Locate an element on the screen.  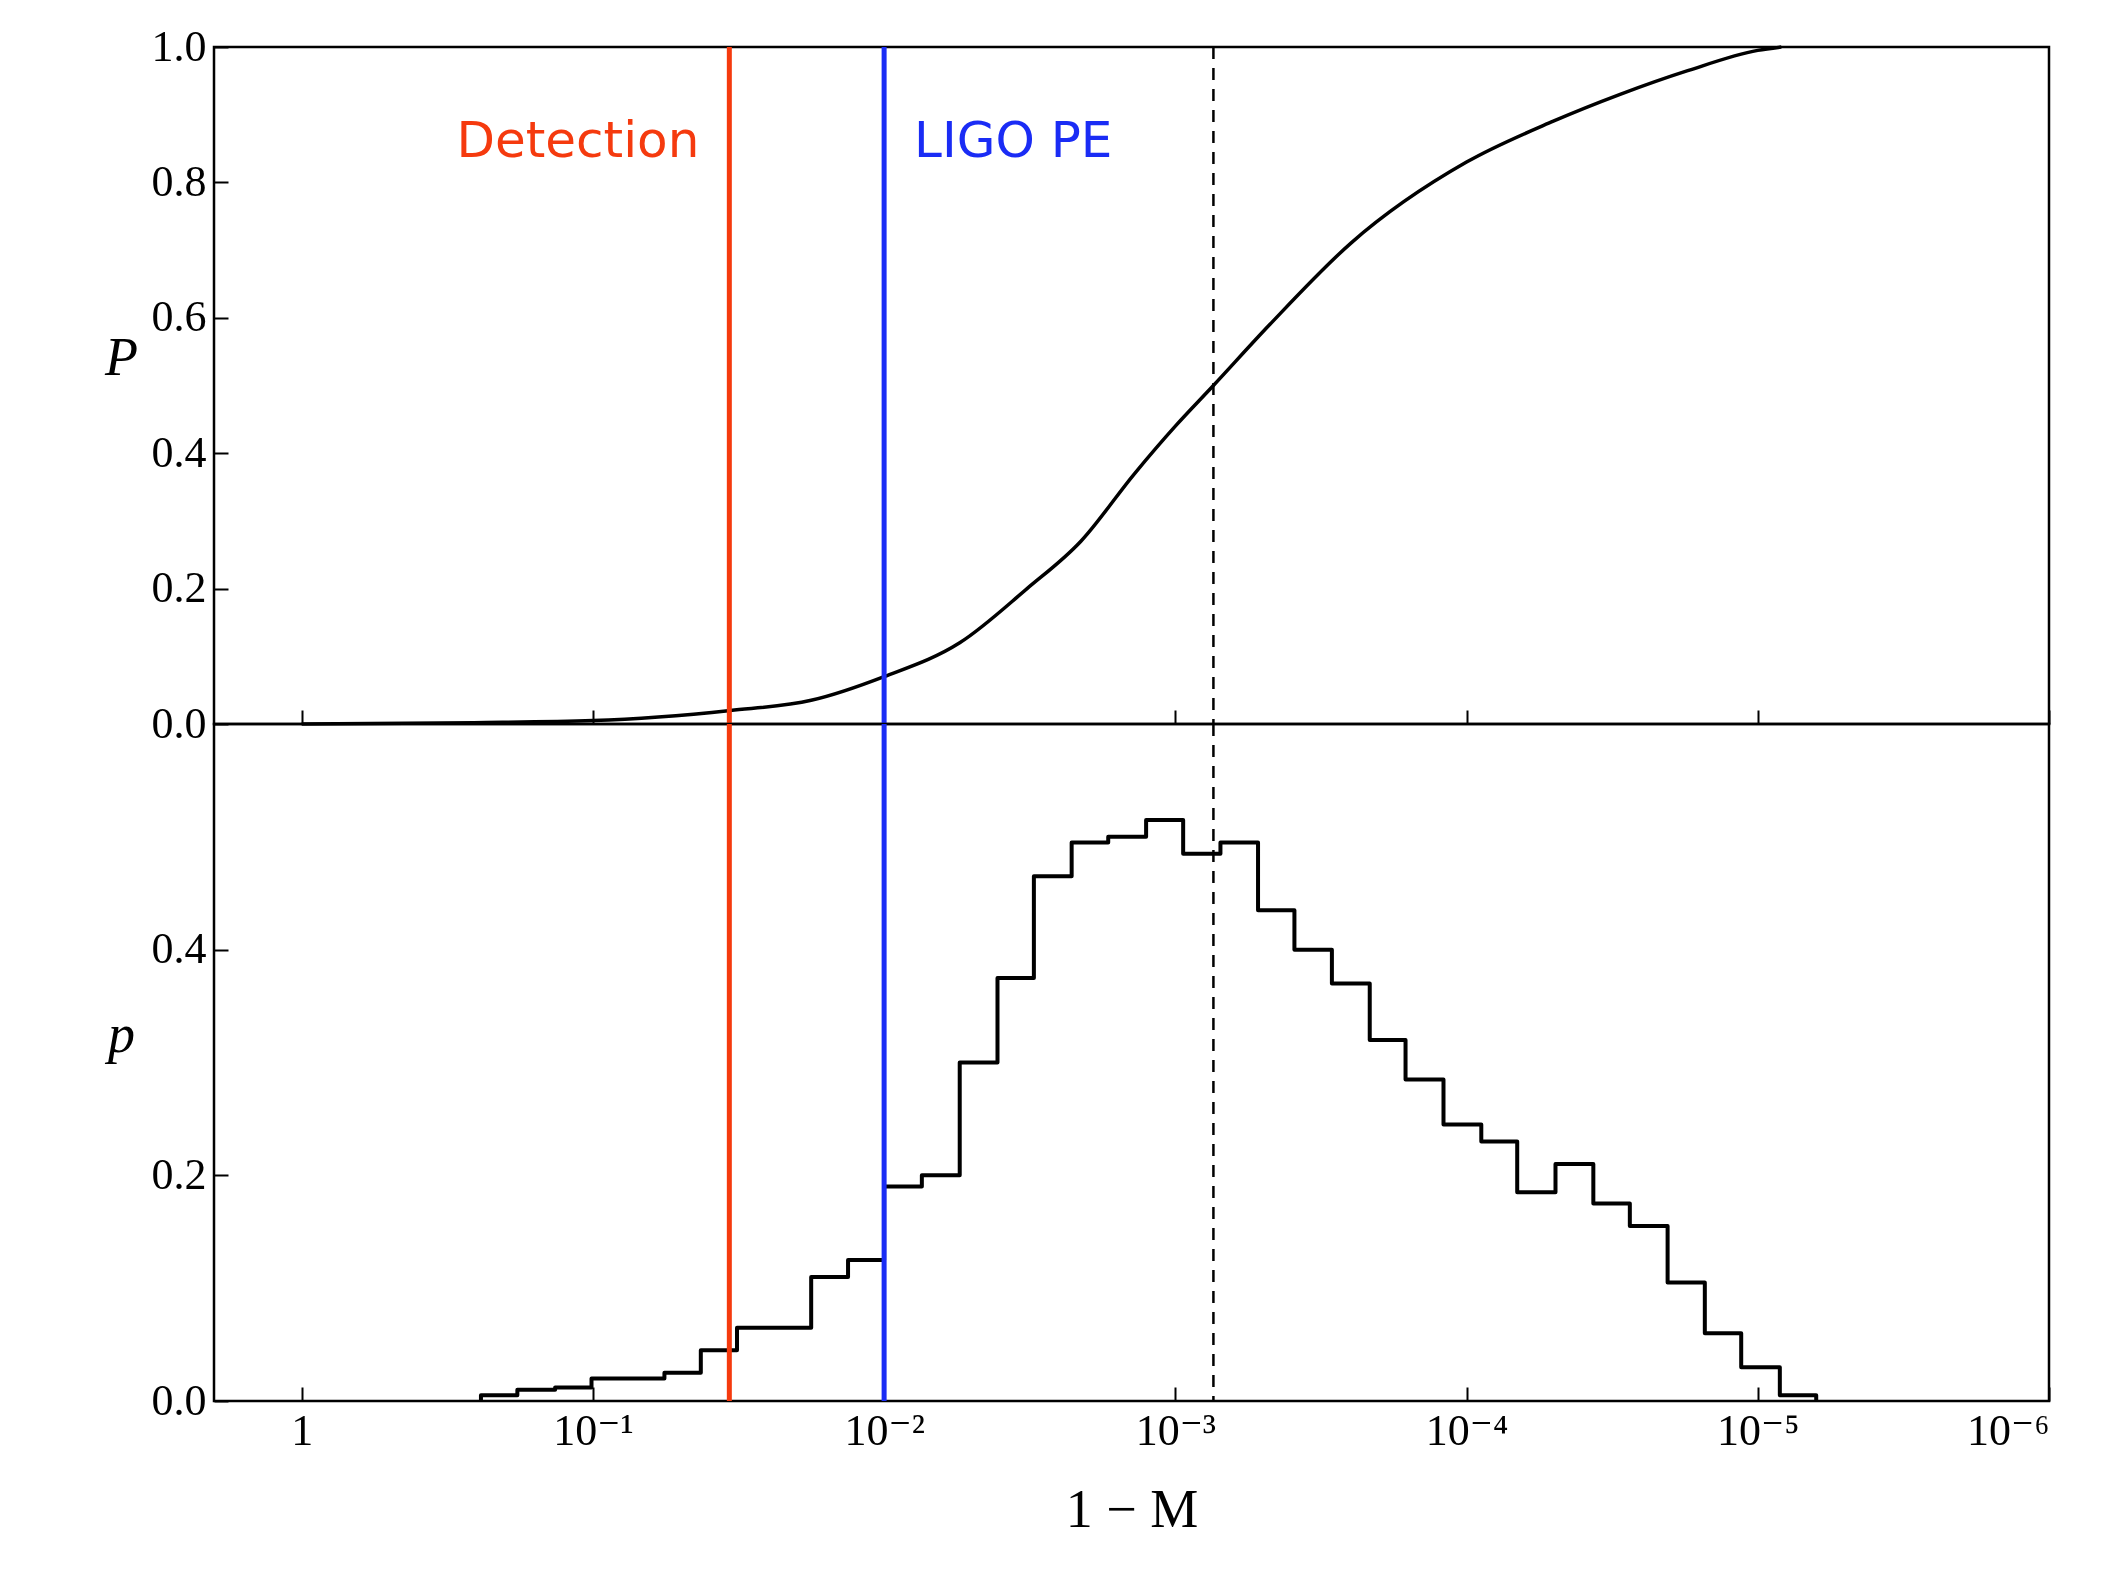
x-tick-label: 10⁻⁴ is located at coordinates (1467, 1430).